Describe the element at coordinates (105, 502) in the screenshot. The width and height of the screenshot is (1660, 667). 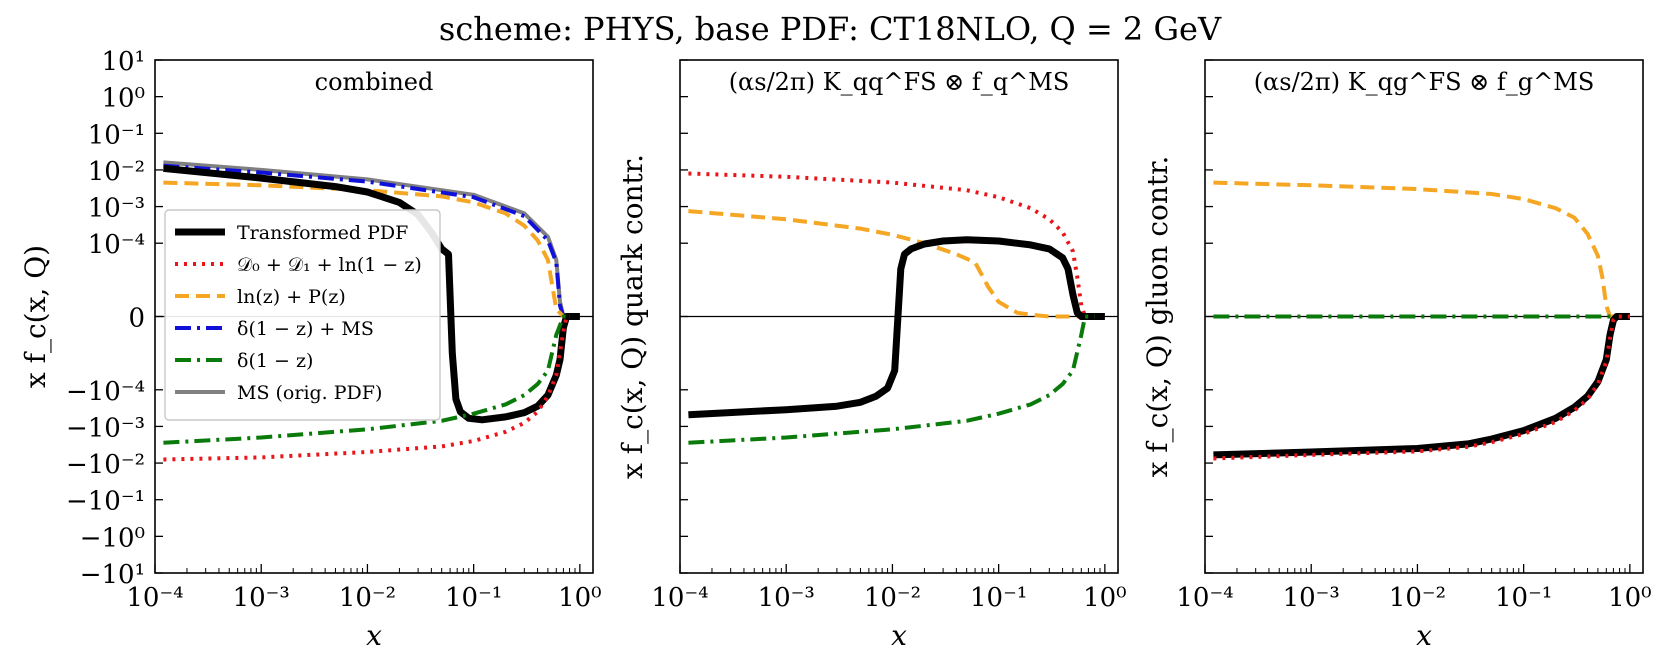
I see `y-tick-label: −10⁻¹` at that location.